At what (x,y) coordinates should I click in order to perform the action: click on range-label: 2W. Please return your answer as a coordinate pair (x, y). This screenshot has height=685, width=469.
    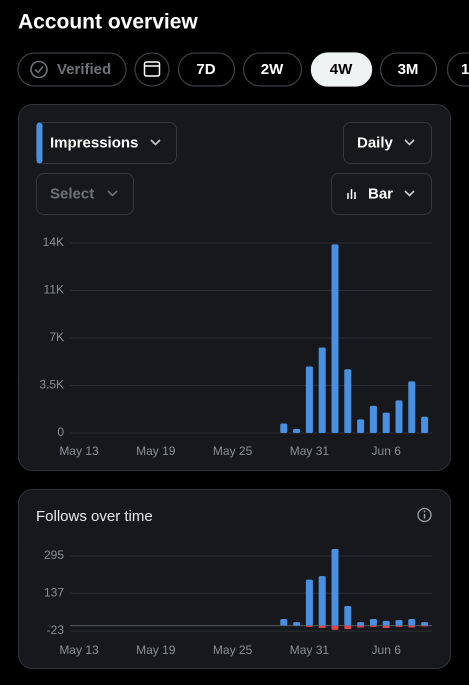
    Looking at the image, I should click on (272, 69).